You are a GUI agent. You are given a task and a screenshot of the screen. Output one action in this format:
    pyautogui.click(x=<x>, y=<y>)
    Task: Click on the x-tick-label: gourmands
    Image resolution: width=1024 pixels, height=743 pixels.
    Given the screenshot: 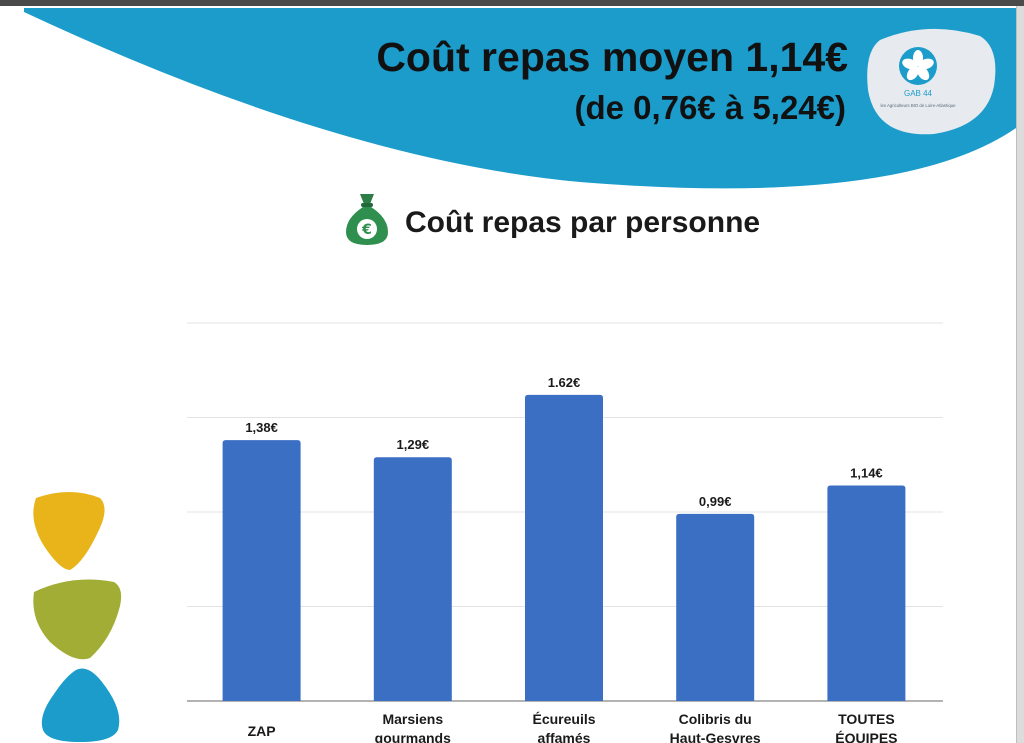 What is the action you would take?
    pyautogui.click(x=413, y=736)
    